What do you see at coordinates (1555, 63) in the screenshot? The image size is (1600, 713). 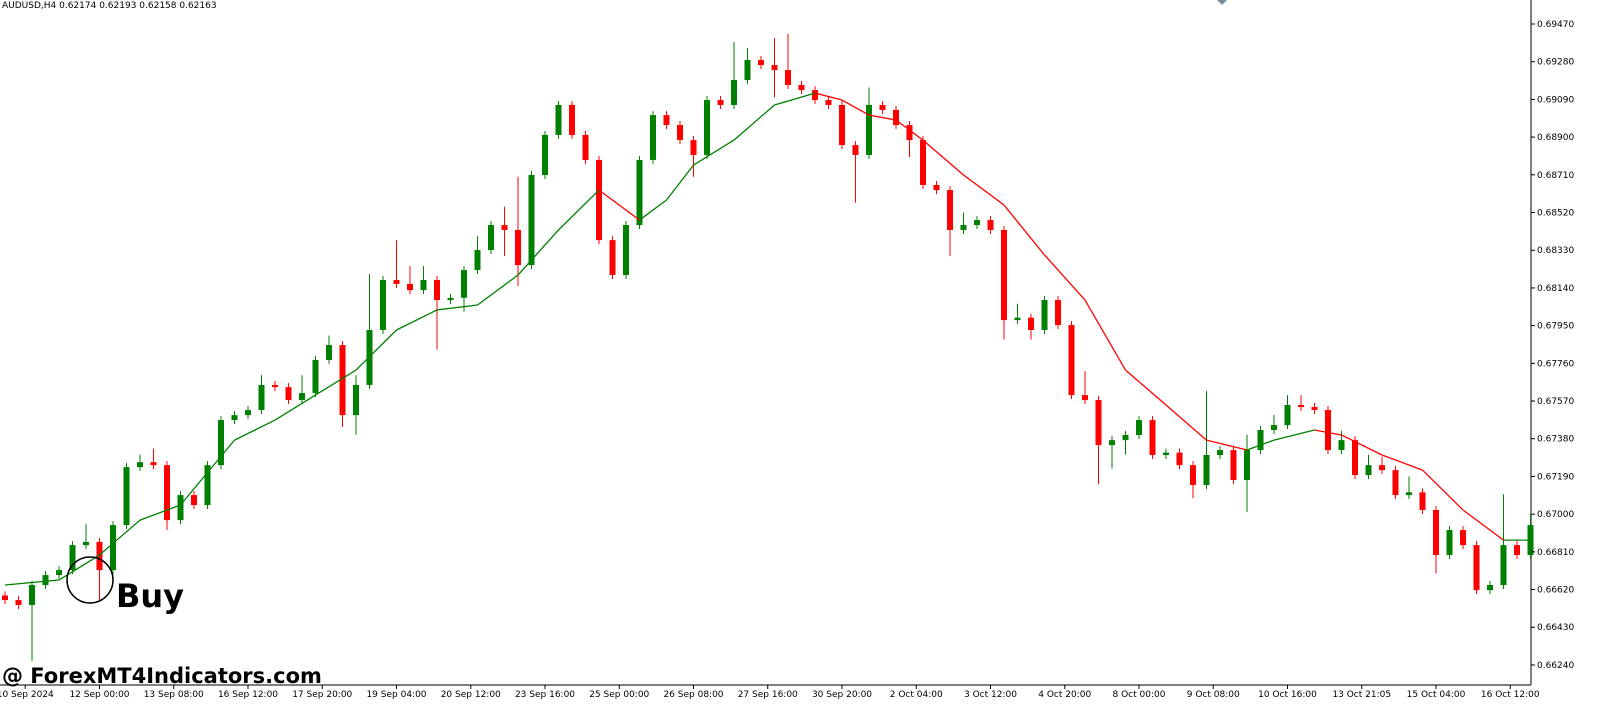 I see `y-tick-label: 0.69280` at bounding box center [1555, 63].